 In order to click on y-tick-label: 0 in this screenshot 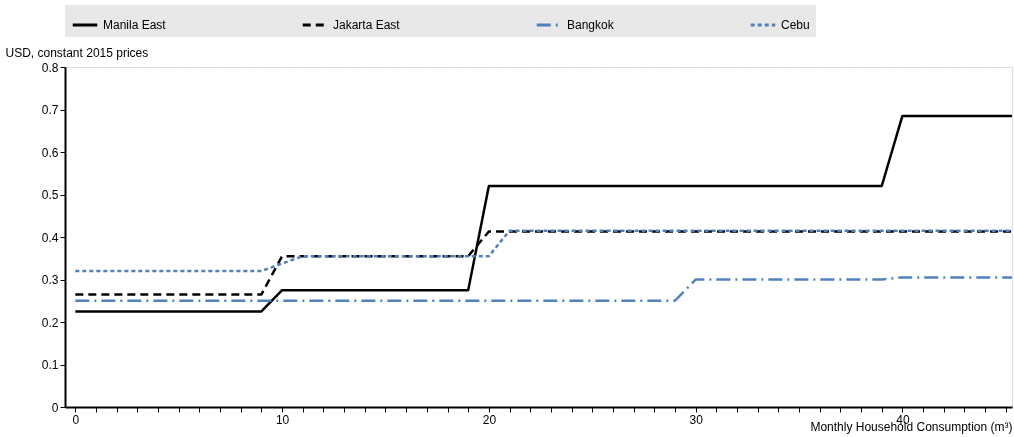, I will do `click(55, 407)`.